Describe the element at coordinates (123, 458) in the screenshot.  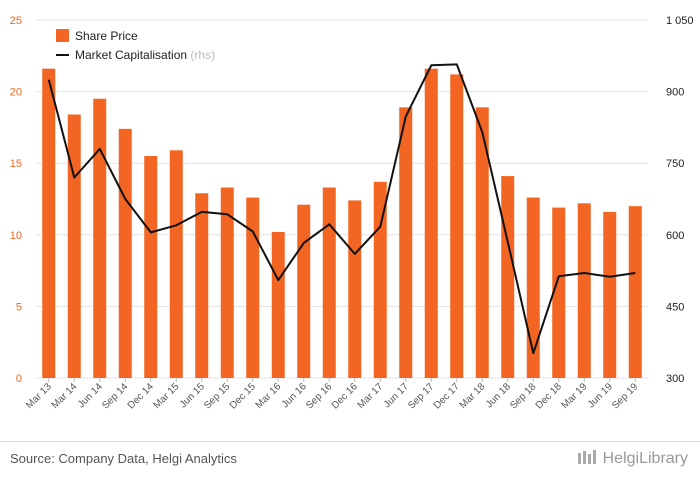
I see `source-note: Source: Company Data, Helgi Analytics` at that location.